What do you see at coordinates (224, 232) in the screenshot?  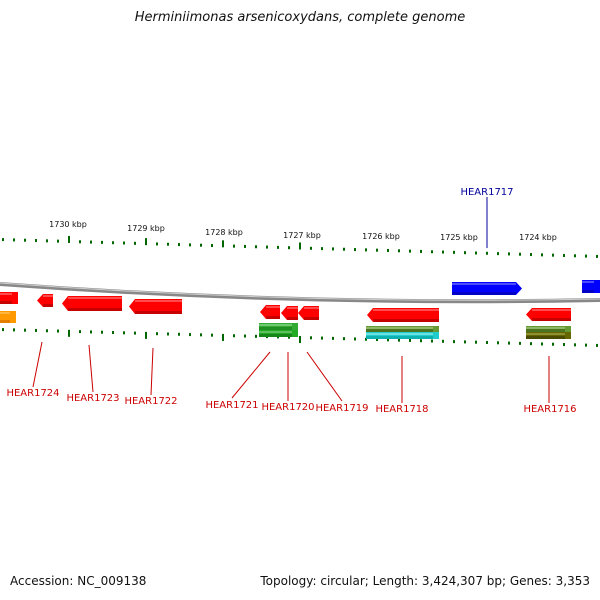 I see `scale-label: 1728 kbp` at bounding box center [224, 232].